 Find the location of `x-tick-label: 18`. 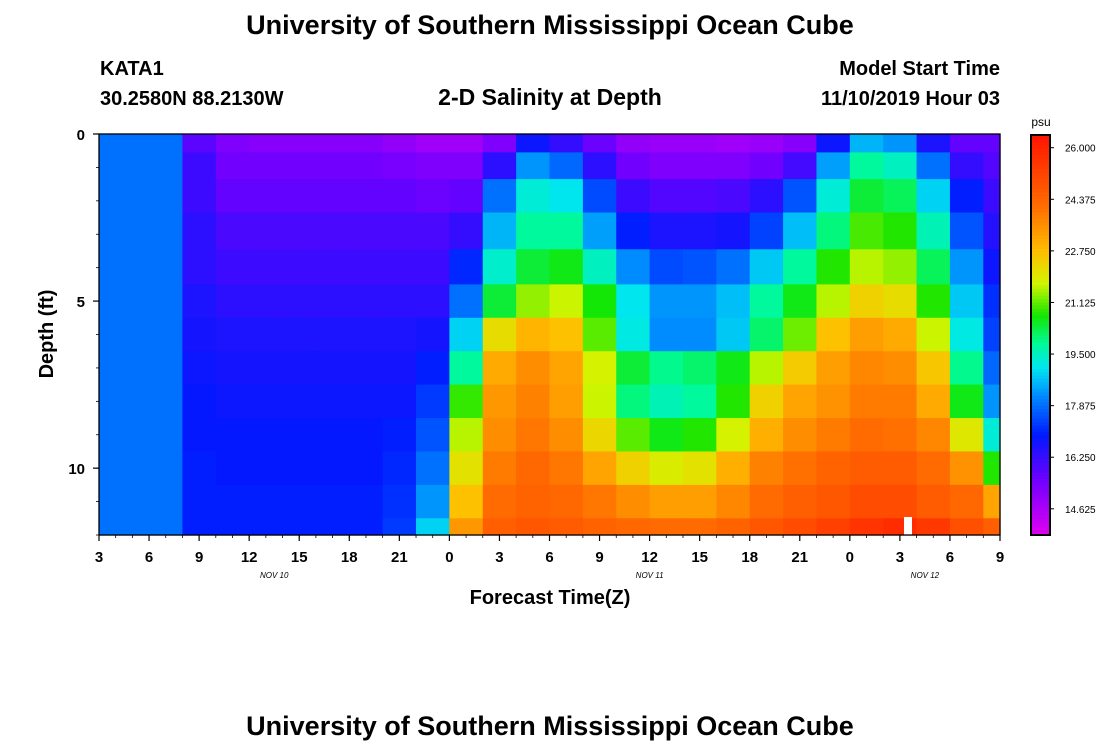

x-tick-label: 18 is located at coordinates (749, 557).